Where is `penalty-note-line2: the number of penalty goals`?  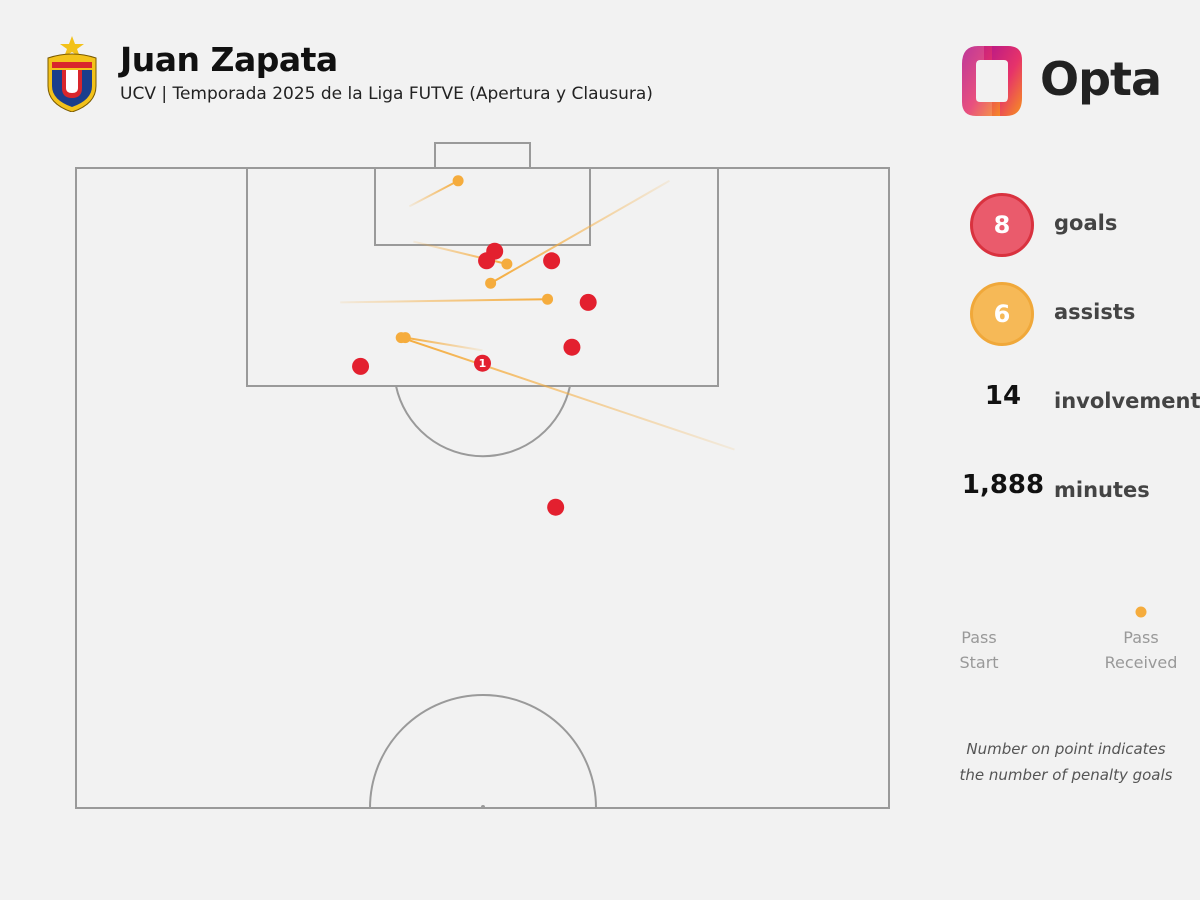
penalty-note-line2: the number of penalty goals is located at coordinates (1066, 775).